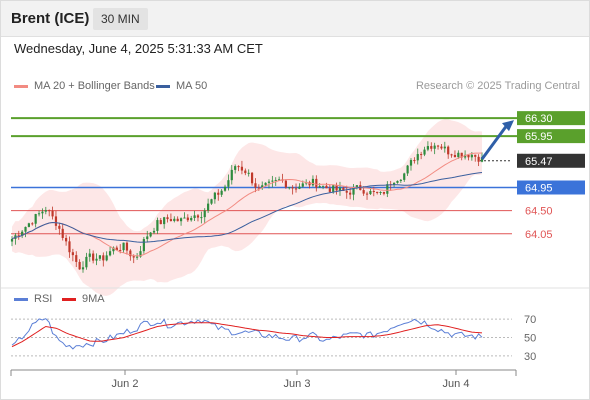 Image resolution: width=590 pixels, height=400 pixels. What do you see at coordinates (93, 299) in the screenshot?
I see `legend-rsi-ma-label: 9MA` at bounding box center [93, 299].